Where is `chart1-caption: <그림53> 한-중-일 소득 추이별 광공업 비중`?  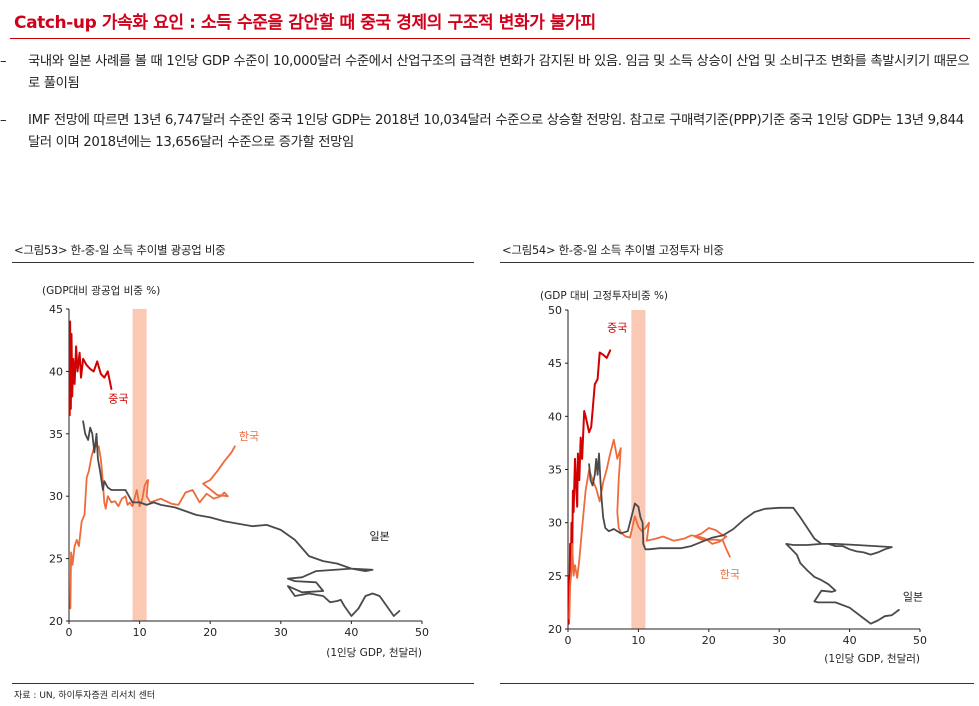
chart1-caption: <그림53> 한-중-일 소득 추이별 광공업 비중 is located at coordinates (120, 250).